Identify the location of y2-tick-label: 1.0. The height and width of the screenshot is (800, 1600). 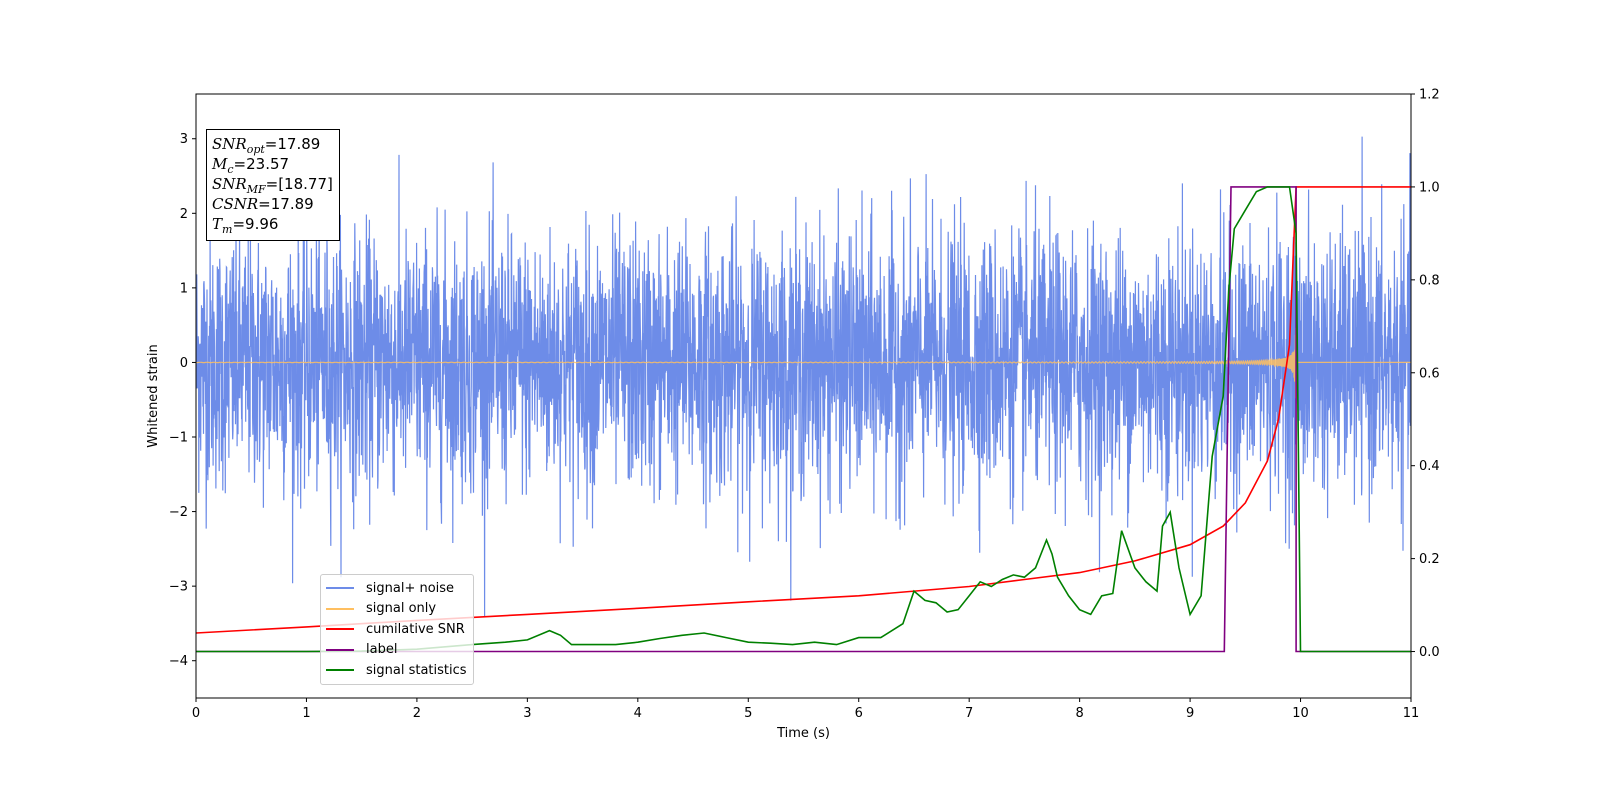
(1429, 187).